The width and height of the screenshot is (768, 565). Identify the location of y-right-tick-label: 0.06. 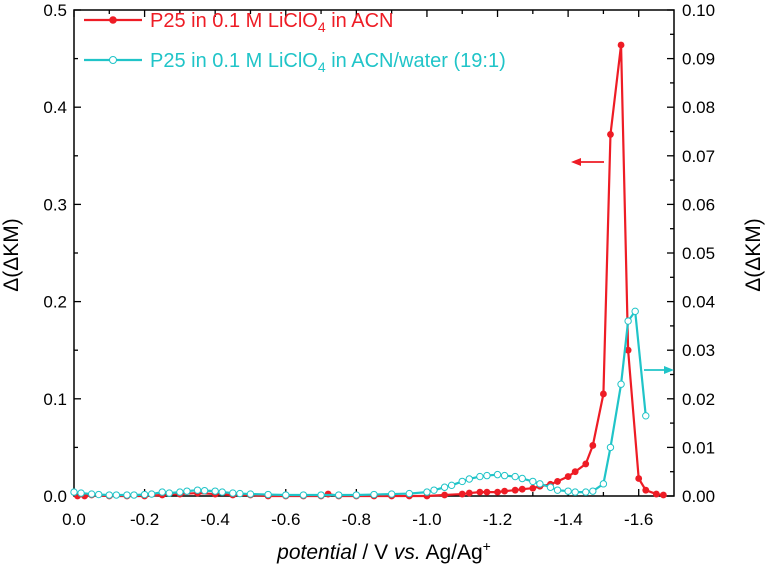
(698, 204).